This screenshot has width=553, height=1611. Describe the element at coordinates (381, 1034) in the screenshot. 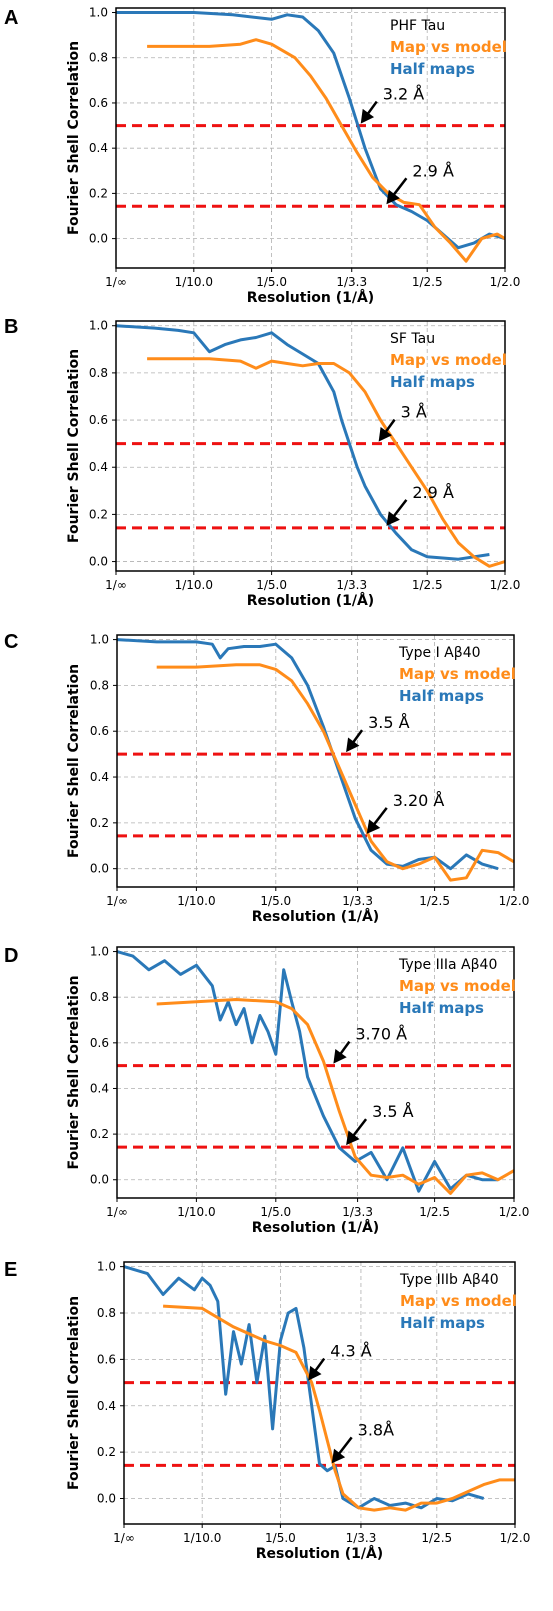

I see `annotation-label: 3.70 Å` at that location.